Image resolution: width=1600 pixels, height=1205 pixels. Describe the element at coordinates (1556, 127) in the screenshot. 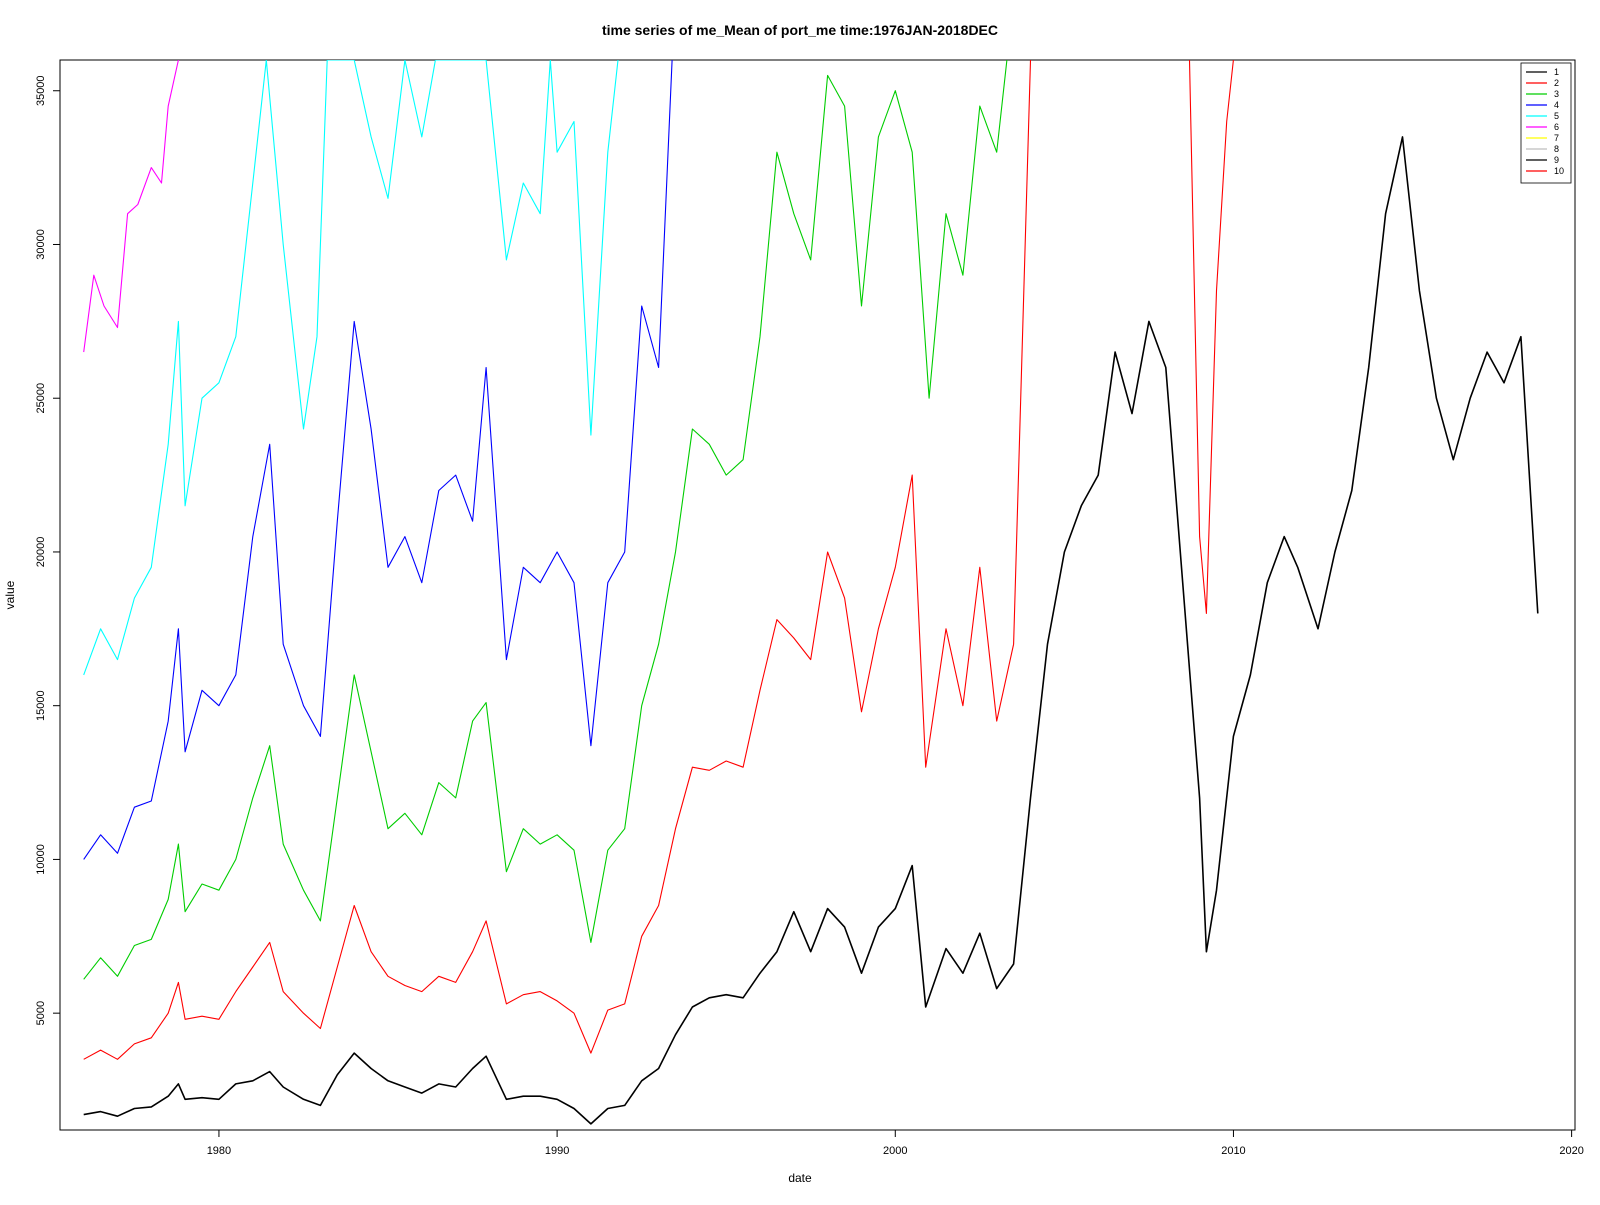

I see `legend-label: 6` at that location.